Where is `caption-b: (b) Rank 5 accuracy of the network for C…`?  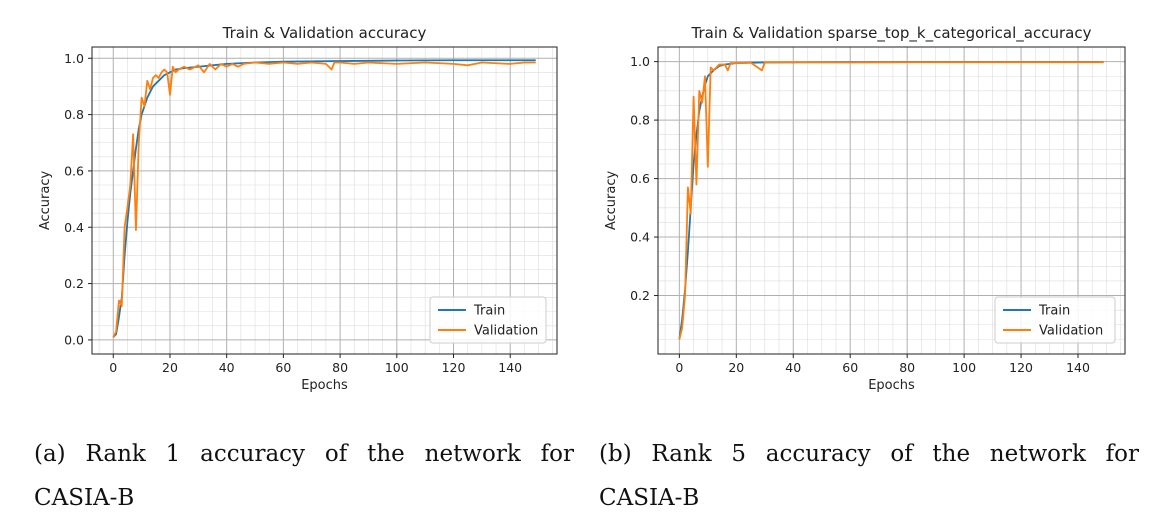 caption-b: (b) Rank 5 accuracy of the network for C… is located at coordinates (869, 476).